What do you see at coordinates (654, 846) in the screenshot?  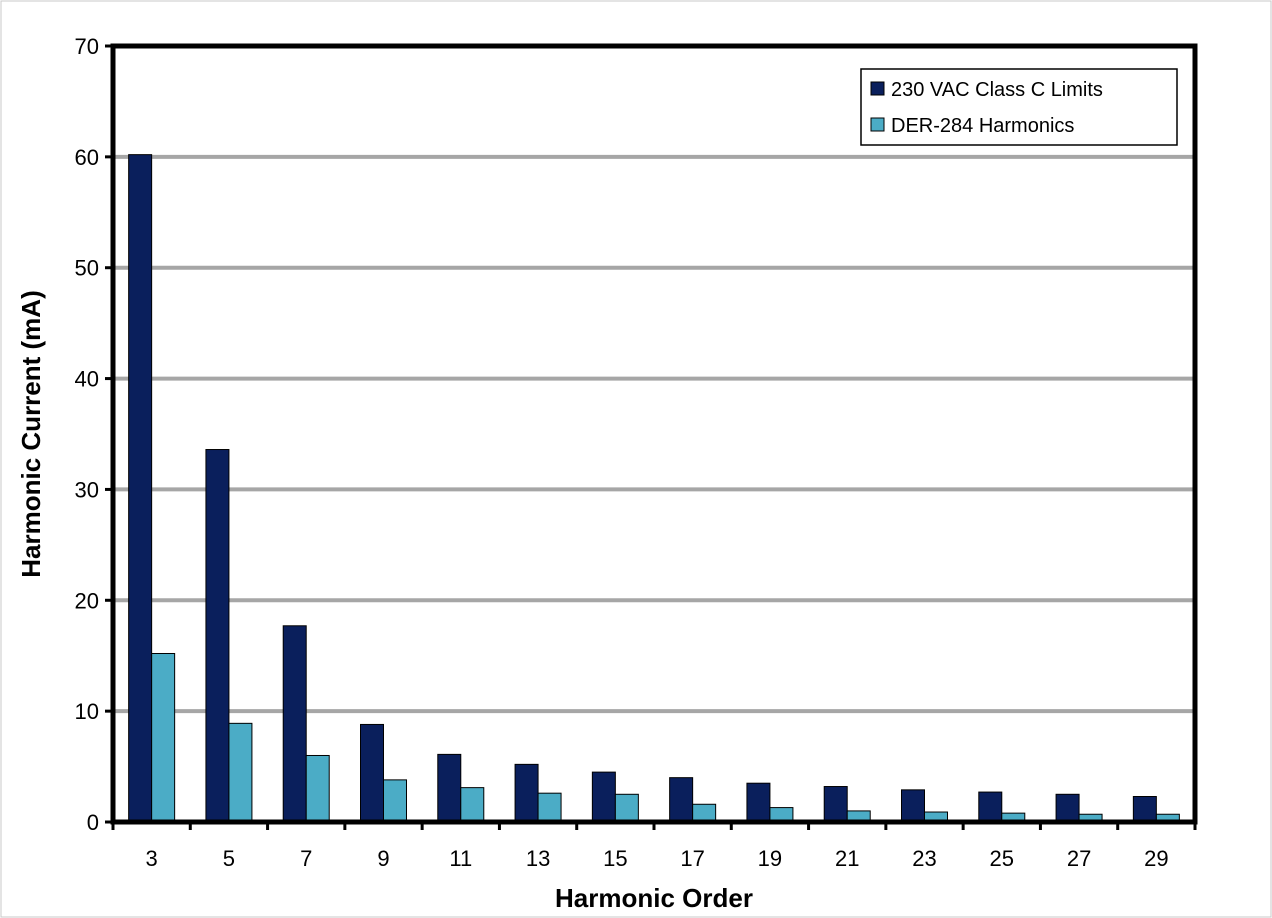 I see `x-axis-ticks: 3 5 7 9 11 13 15 17 19 21 23 25 27 29` at bounding box center [654, 846].